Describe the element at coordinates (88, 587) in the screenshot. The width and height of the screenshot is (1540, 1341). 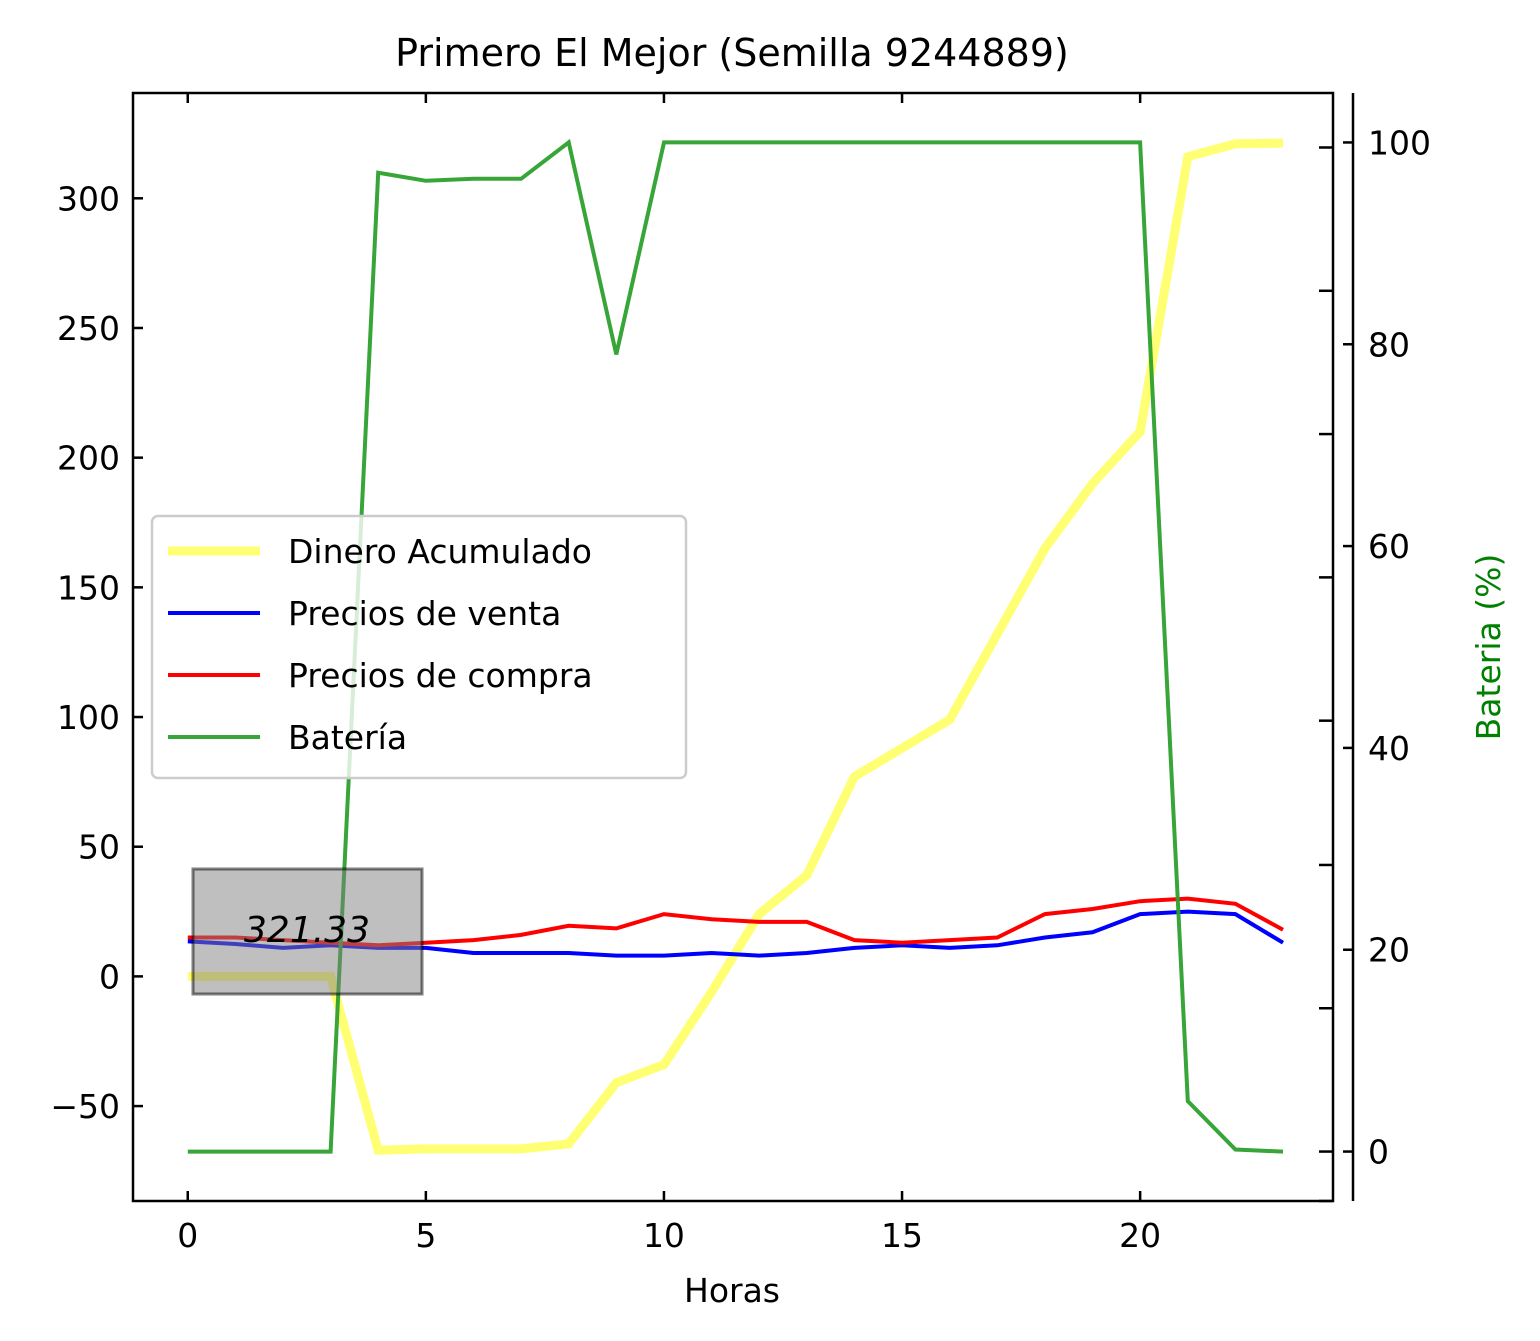
I see `y-tick-label: 150` at that location.